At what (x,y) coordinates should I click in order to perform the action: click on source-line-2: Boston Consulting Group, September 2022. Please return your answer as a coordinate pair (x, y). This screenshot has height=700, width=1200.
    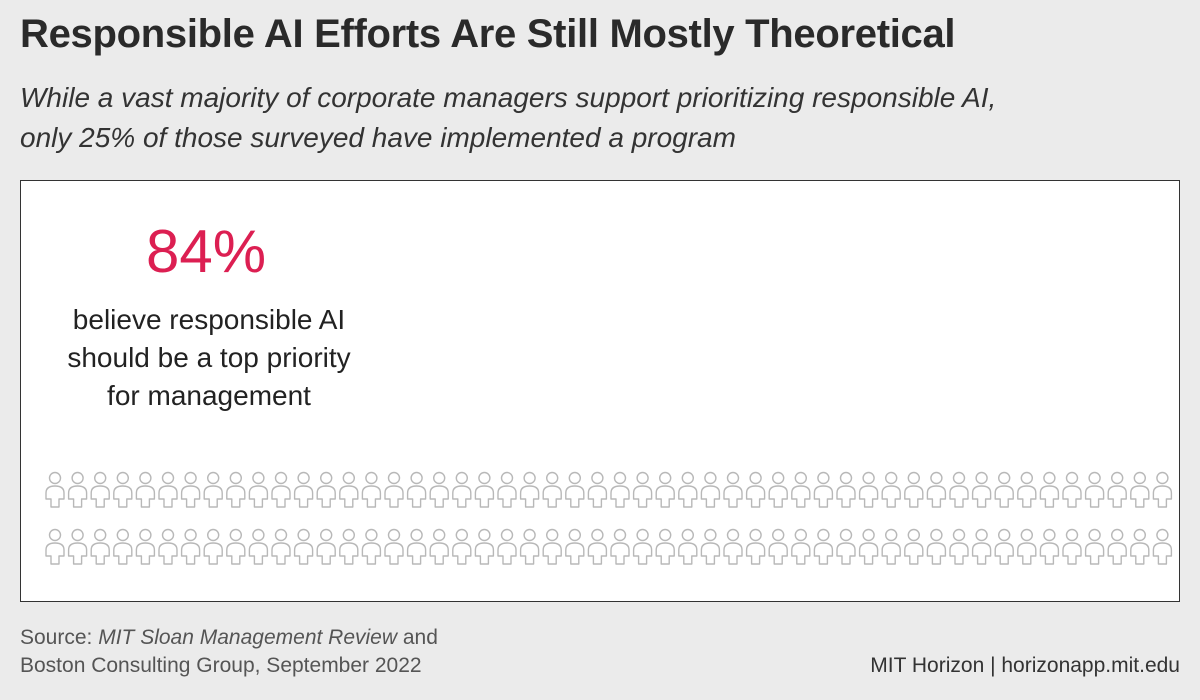
    Looking at the image, I should click on (221, 665).